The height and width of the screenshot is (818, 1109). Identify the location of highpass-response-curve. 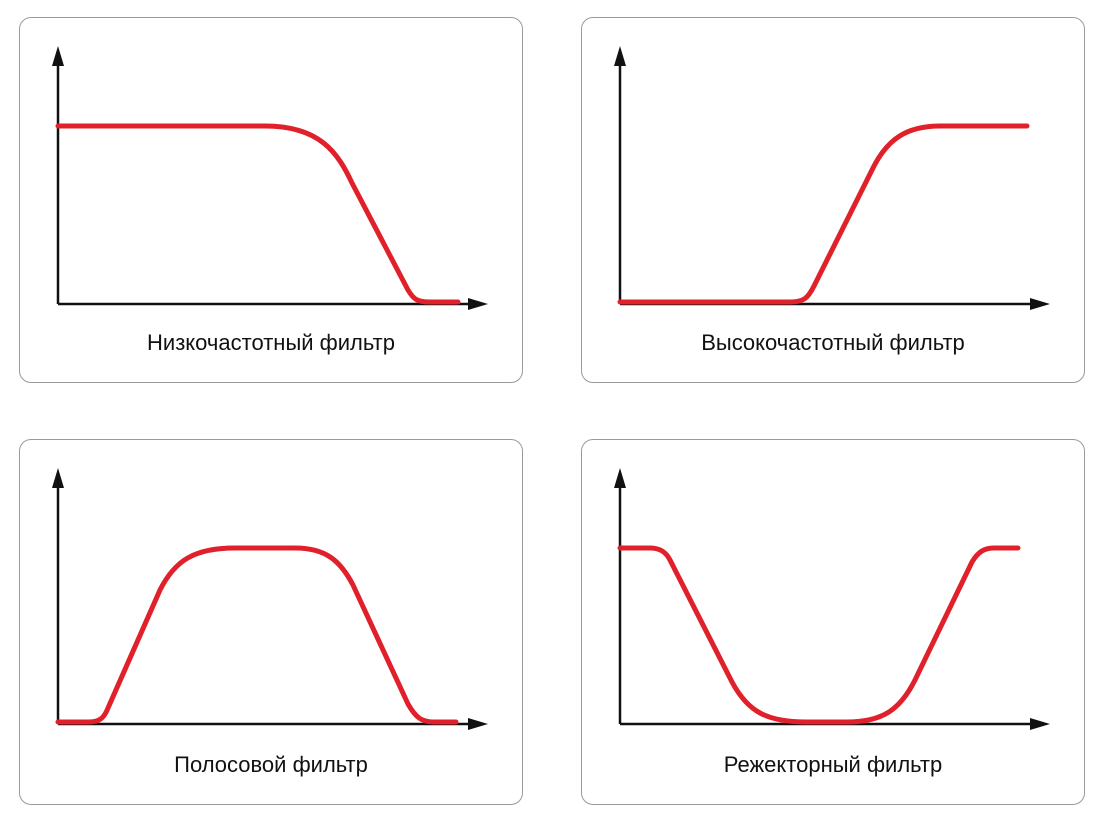
(823, 214).